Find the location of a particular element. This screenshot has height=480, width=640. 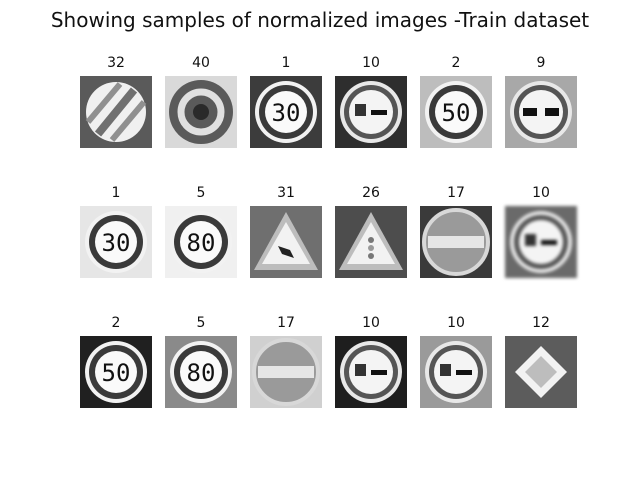

animal-icon is located at coordinates (286, 252).